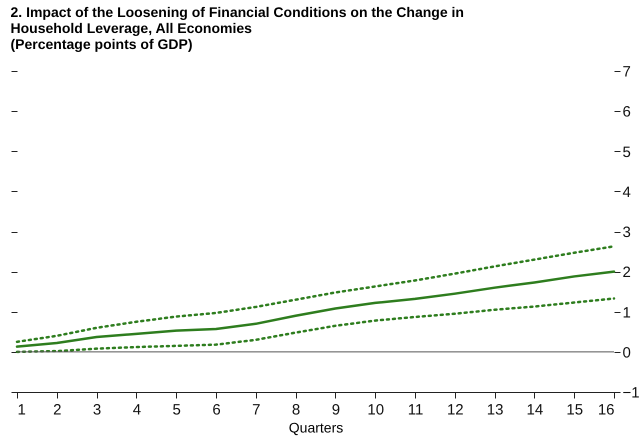  Describe the element at coordinates (626, 353) in the screenshot. I see `y-tick-label: 0` at that location.